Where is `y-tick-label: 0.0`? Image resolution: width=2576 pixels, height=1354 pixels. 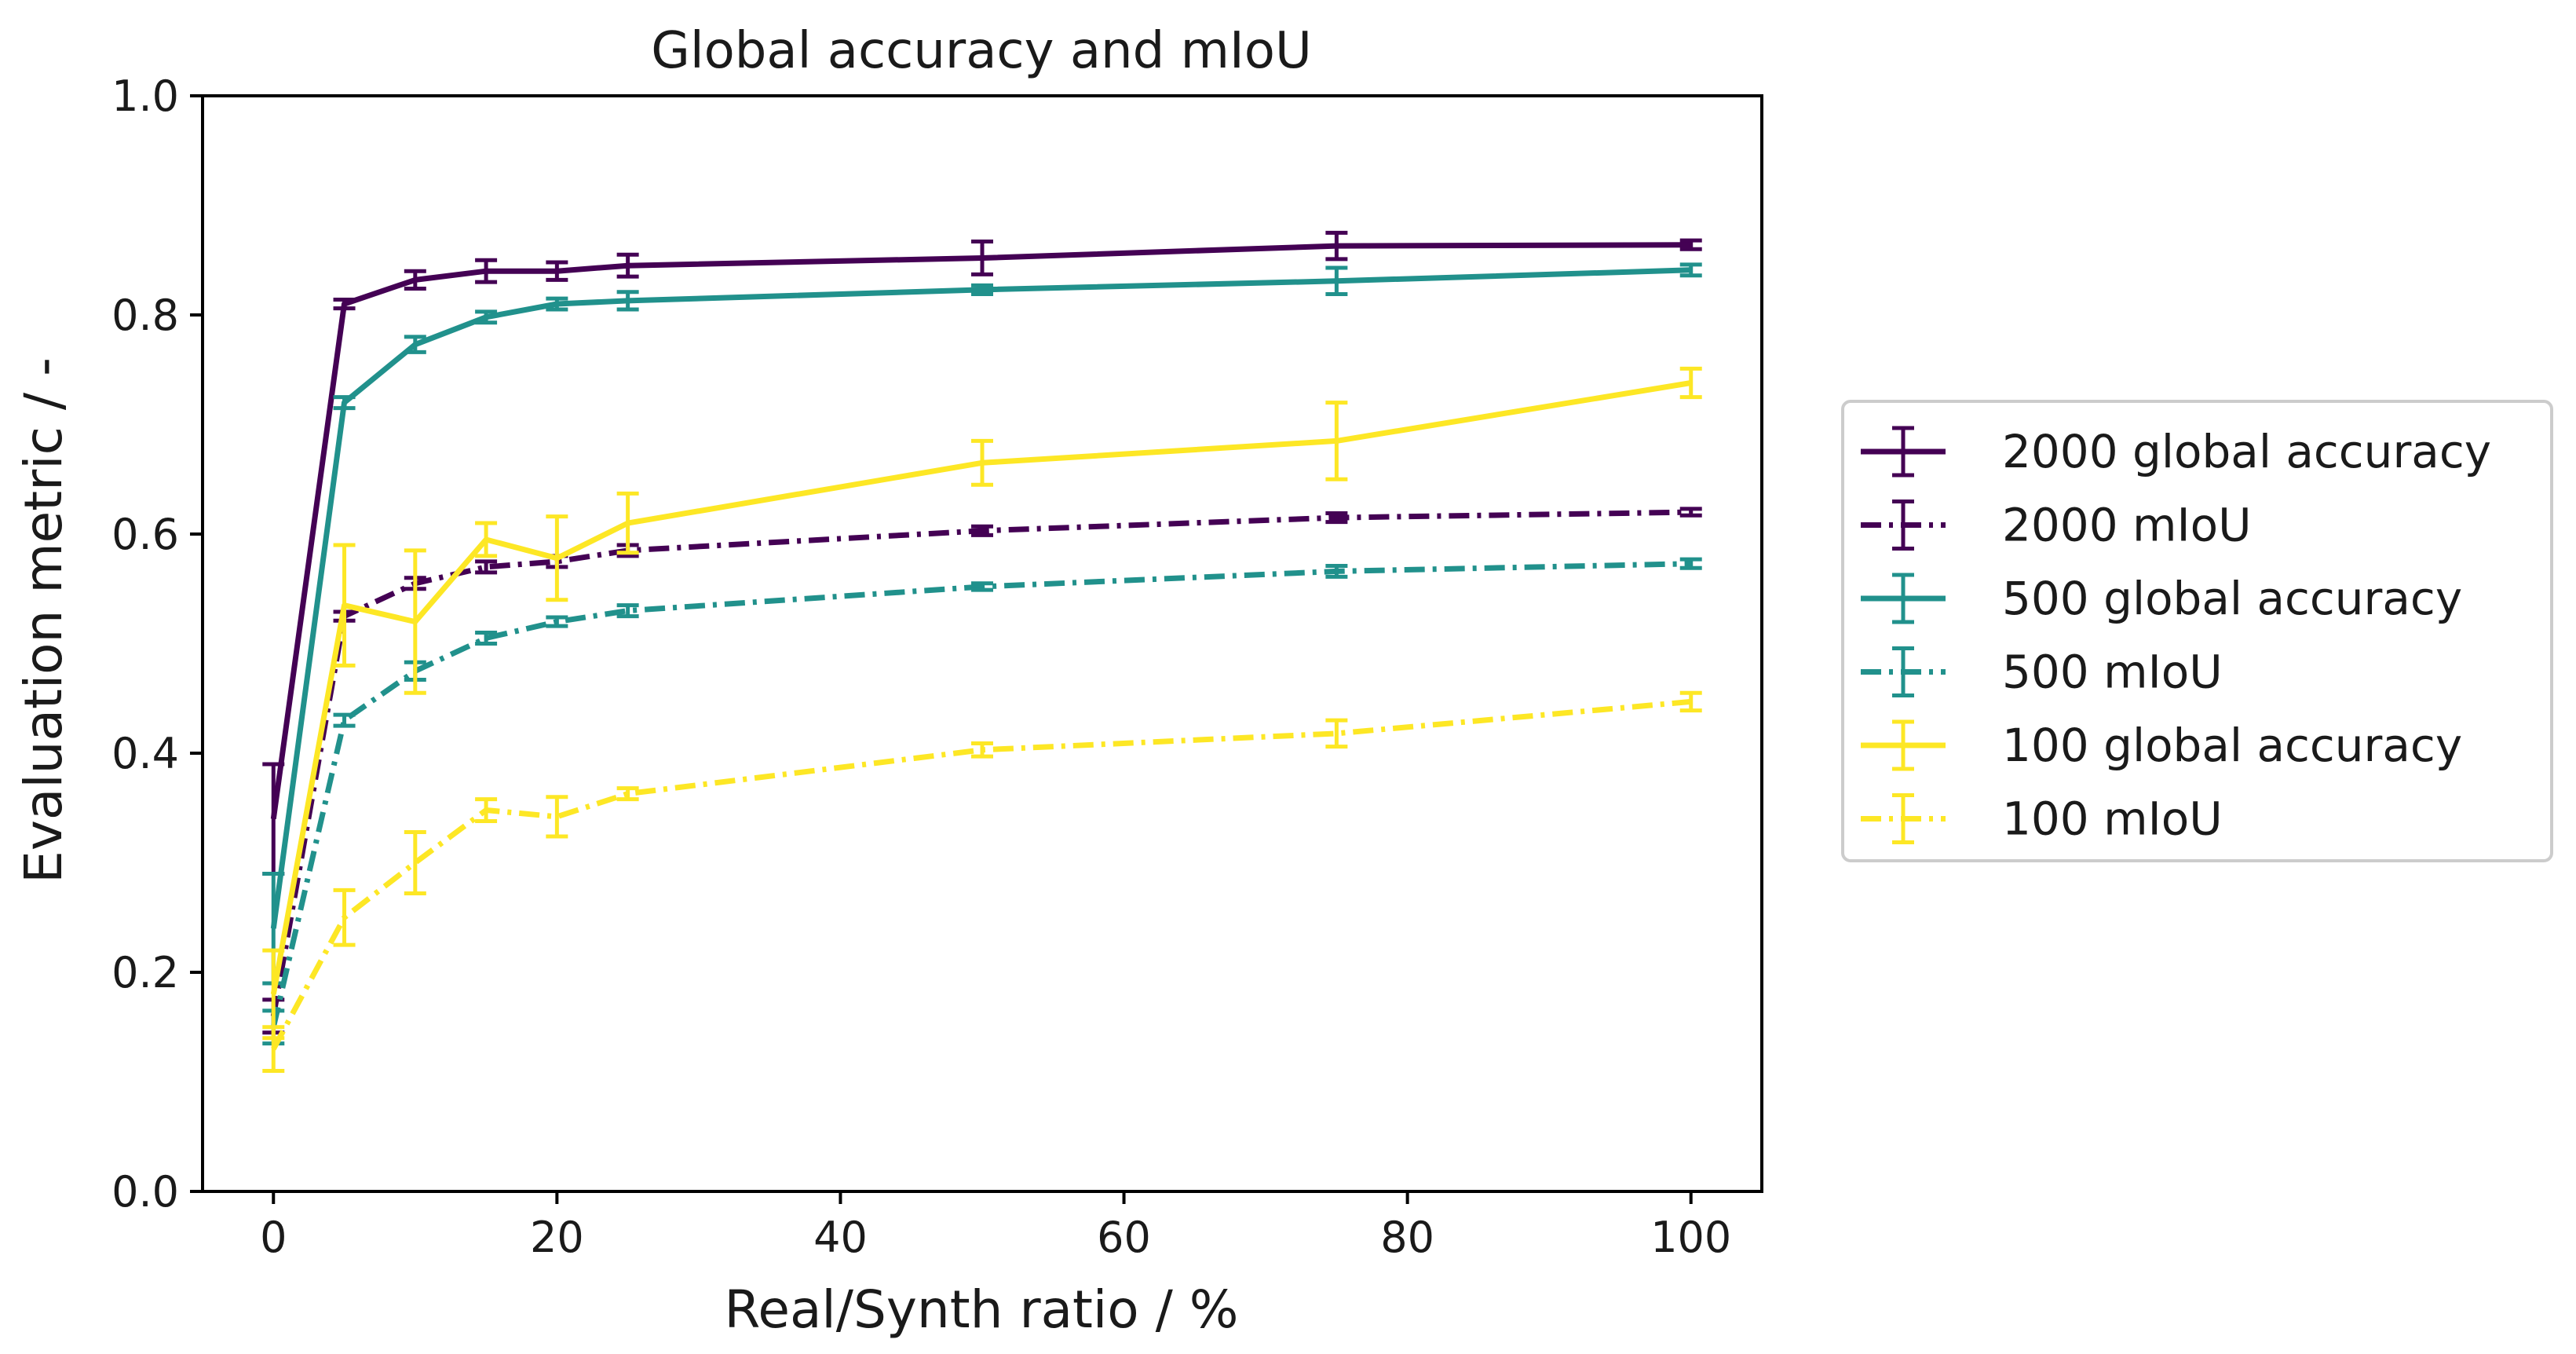 y-tick-label: 0.0 is located at coordinates (145, 1192).